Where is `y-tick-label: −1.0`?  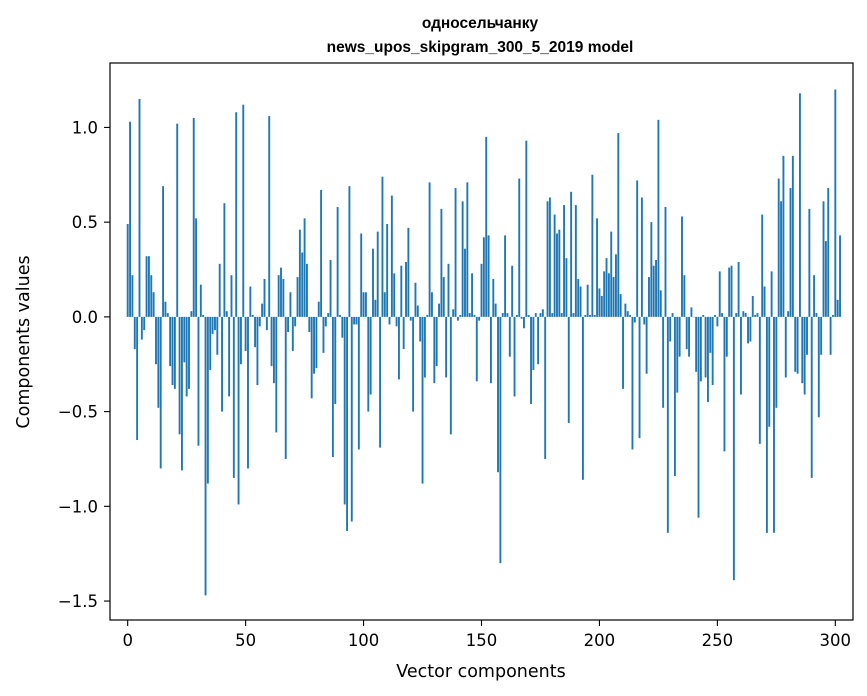
y-tick-label: −1.0 is located at coordinates (78, 506).